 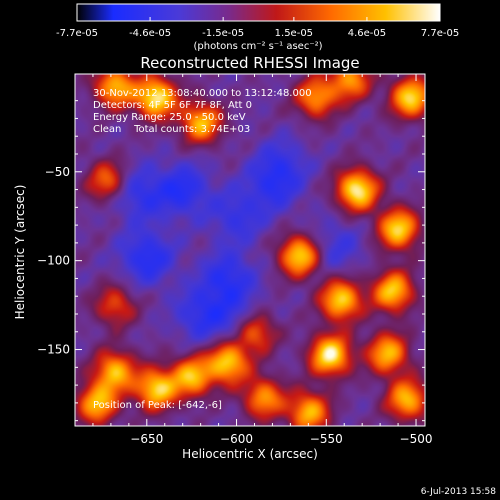 I want to click on colorbar-tick-label: 4.6e-05, so click(x=367, y=33).